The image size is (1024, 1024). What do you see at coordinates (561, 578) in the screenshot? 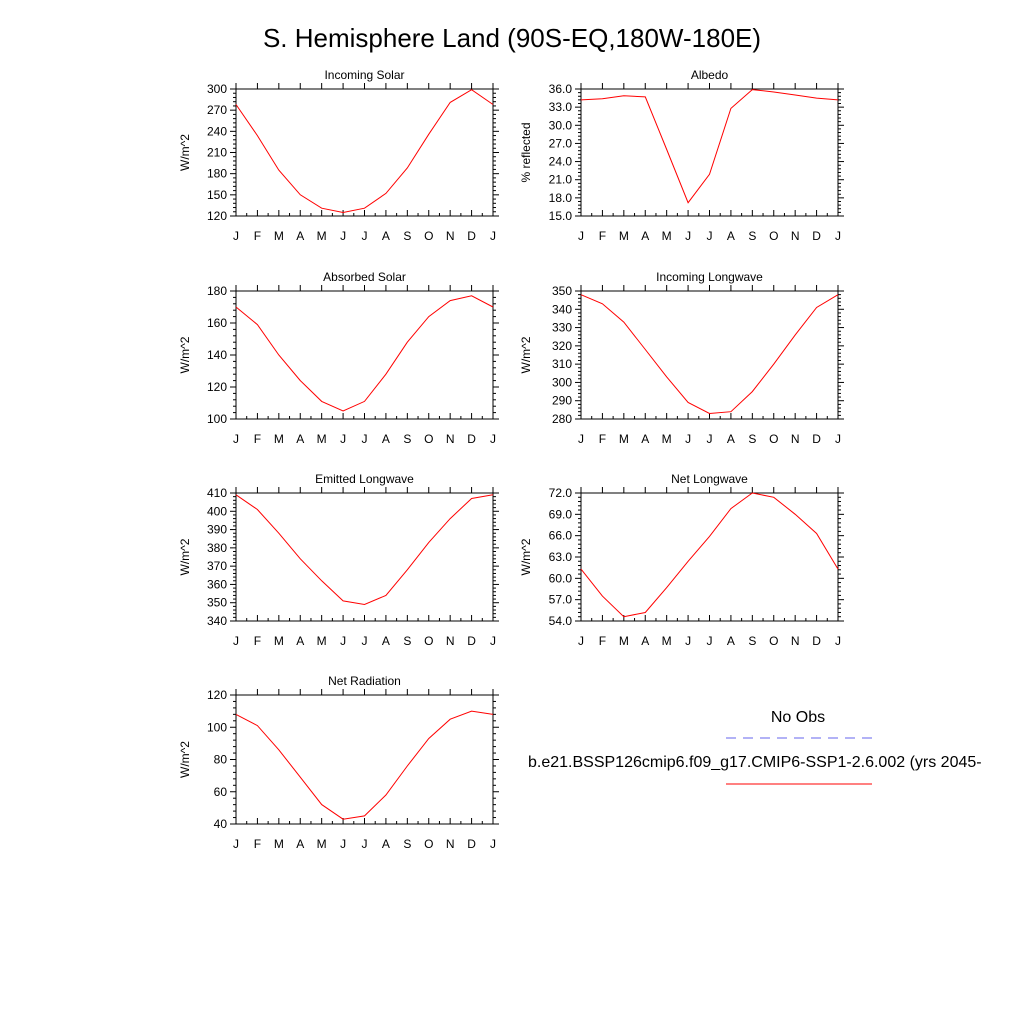
I see `net-longwave-ytick-label: 60.0` at bounding box center [561, 578].